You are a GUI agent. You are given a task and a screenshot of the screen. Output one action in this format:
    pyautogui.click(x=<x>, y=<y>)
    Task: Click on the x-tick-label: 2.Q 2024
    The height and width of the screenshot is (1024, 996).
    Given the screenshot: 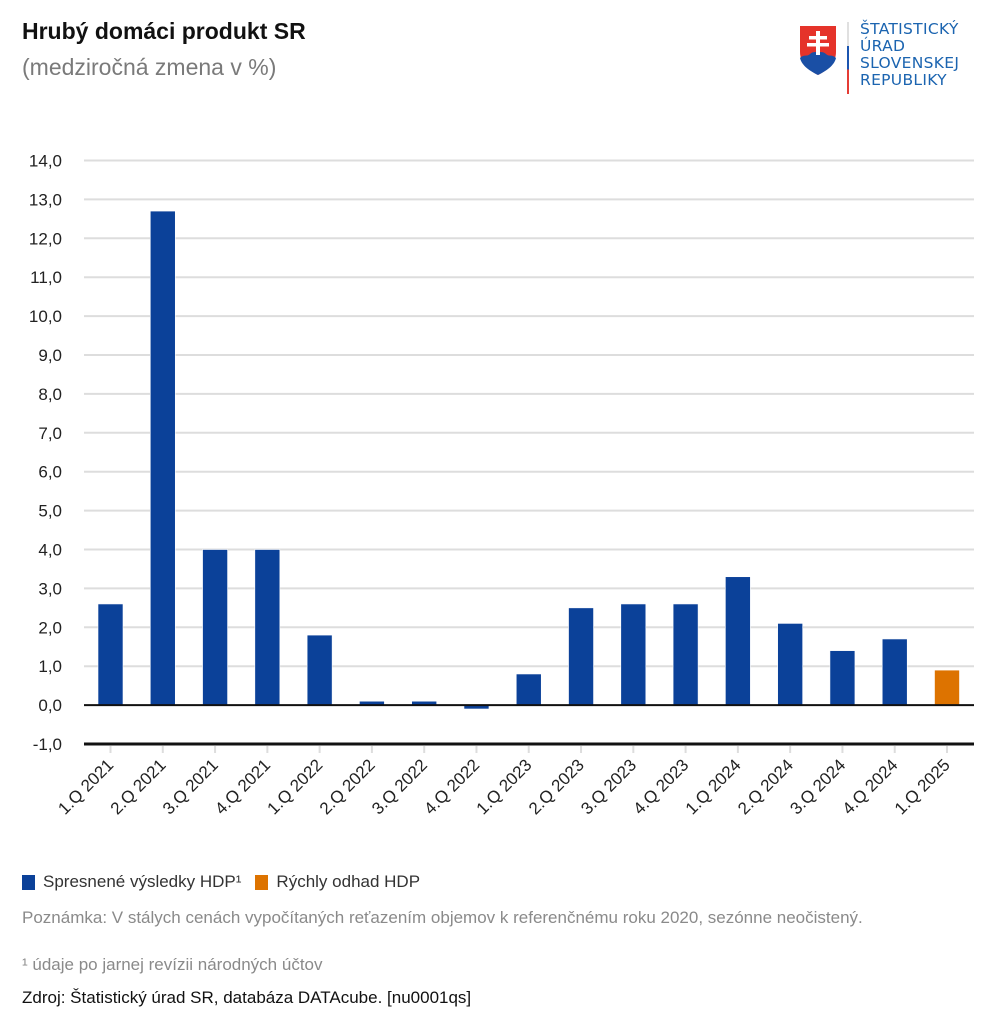 What is the action you would take?
    pyautogui.click(x=765, y=786)
    